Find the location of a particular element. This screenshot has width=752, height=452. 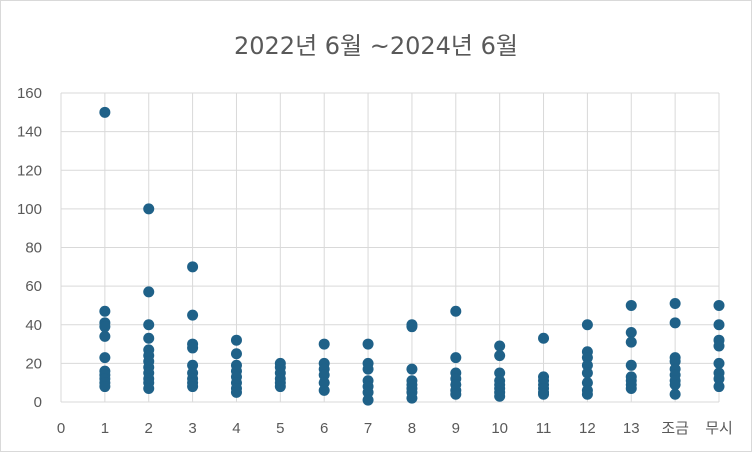

y-tick-label: 160 is located at coordinates (29, 93).